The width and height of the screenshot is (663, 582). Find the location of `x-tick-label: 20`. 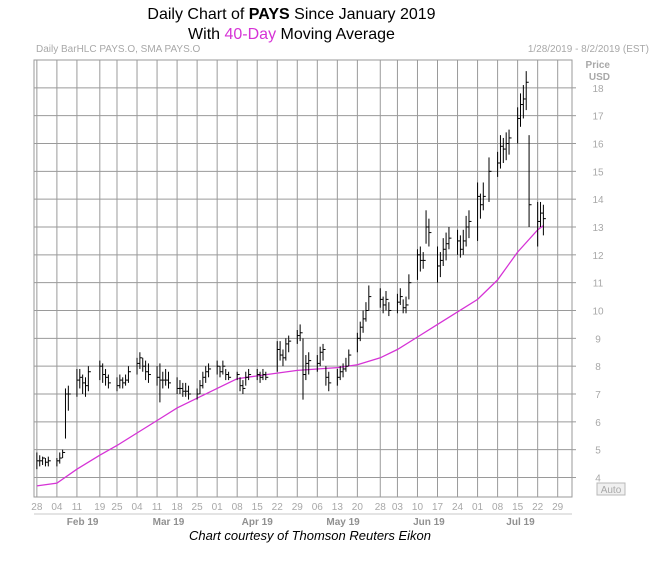

x-tick-label: 20 is located at coordinates (358, 507).